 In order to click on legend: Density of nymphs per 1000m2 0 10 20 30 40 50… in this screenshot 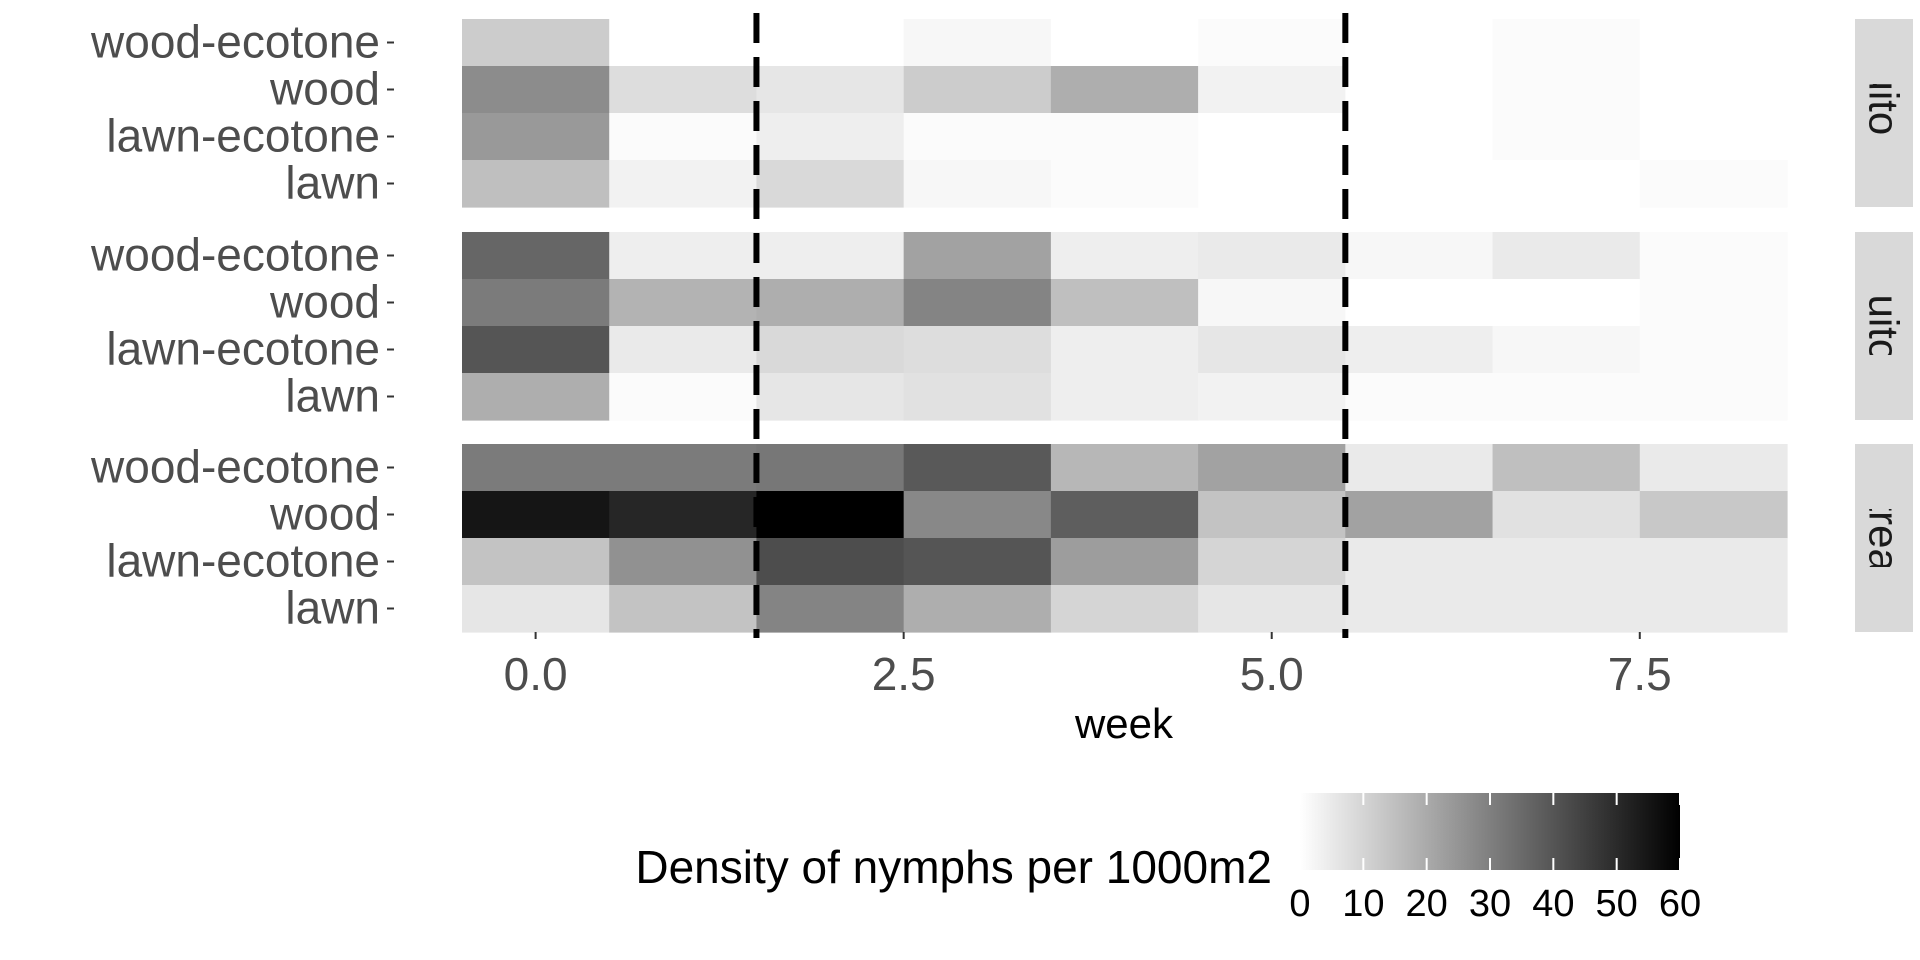, I will do `click(1168, 859)`.